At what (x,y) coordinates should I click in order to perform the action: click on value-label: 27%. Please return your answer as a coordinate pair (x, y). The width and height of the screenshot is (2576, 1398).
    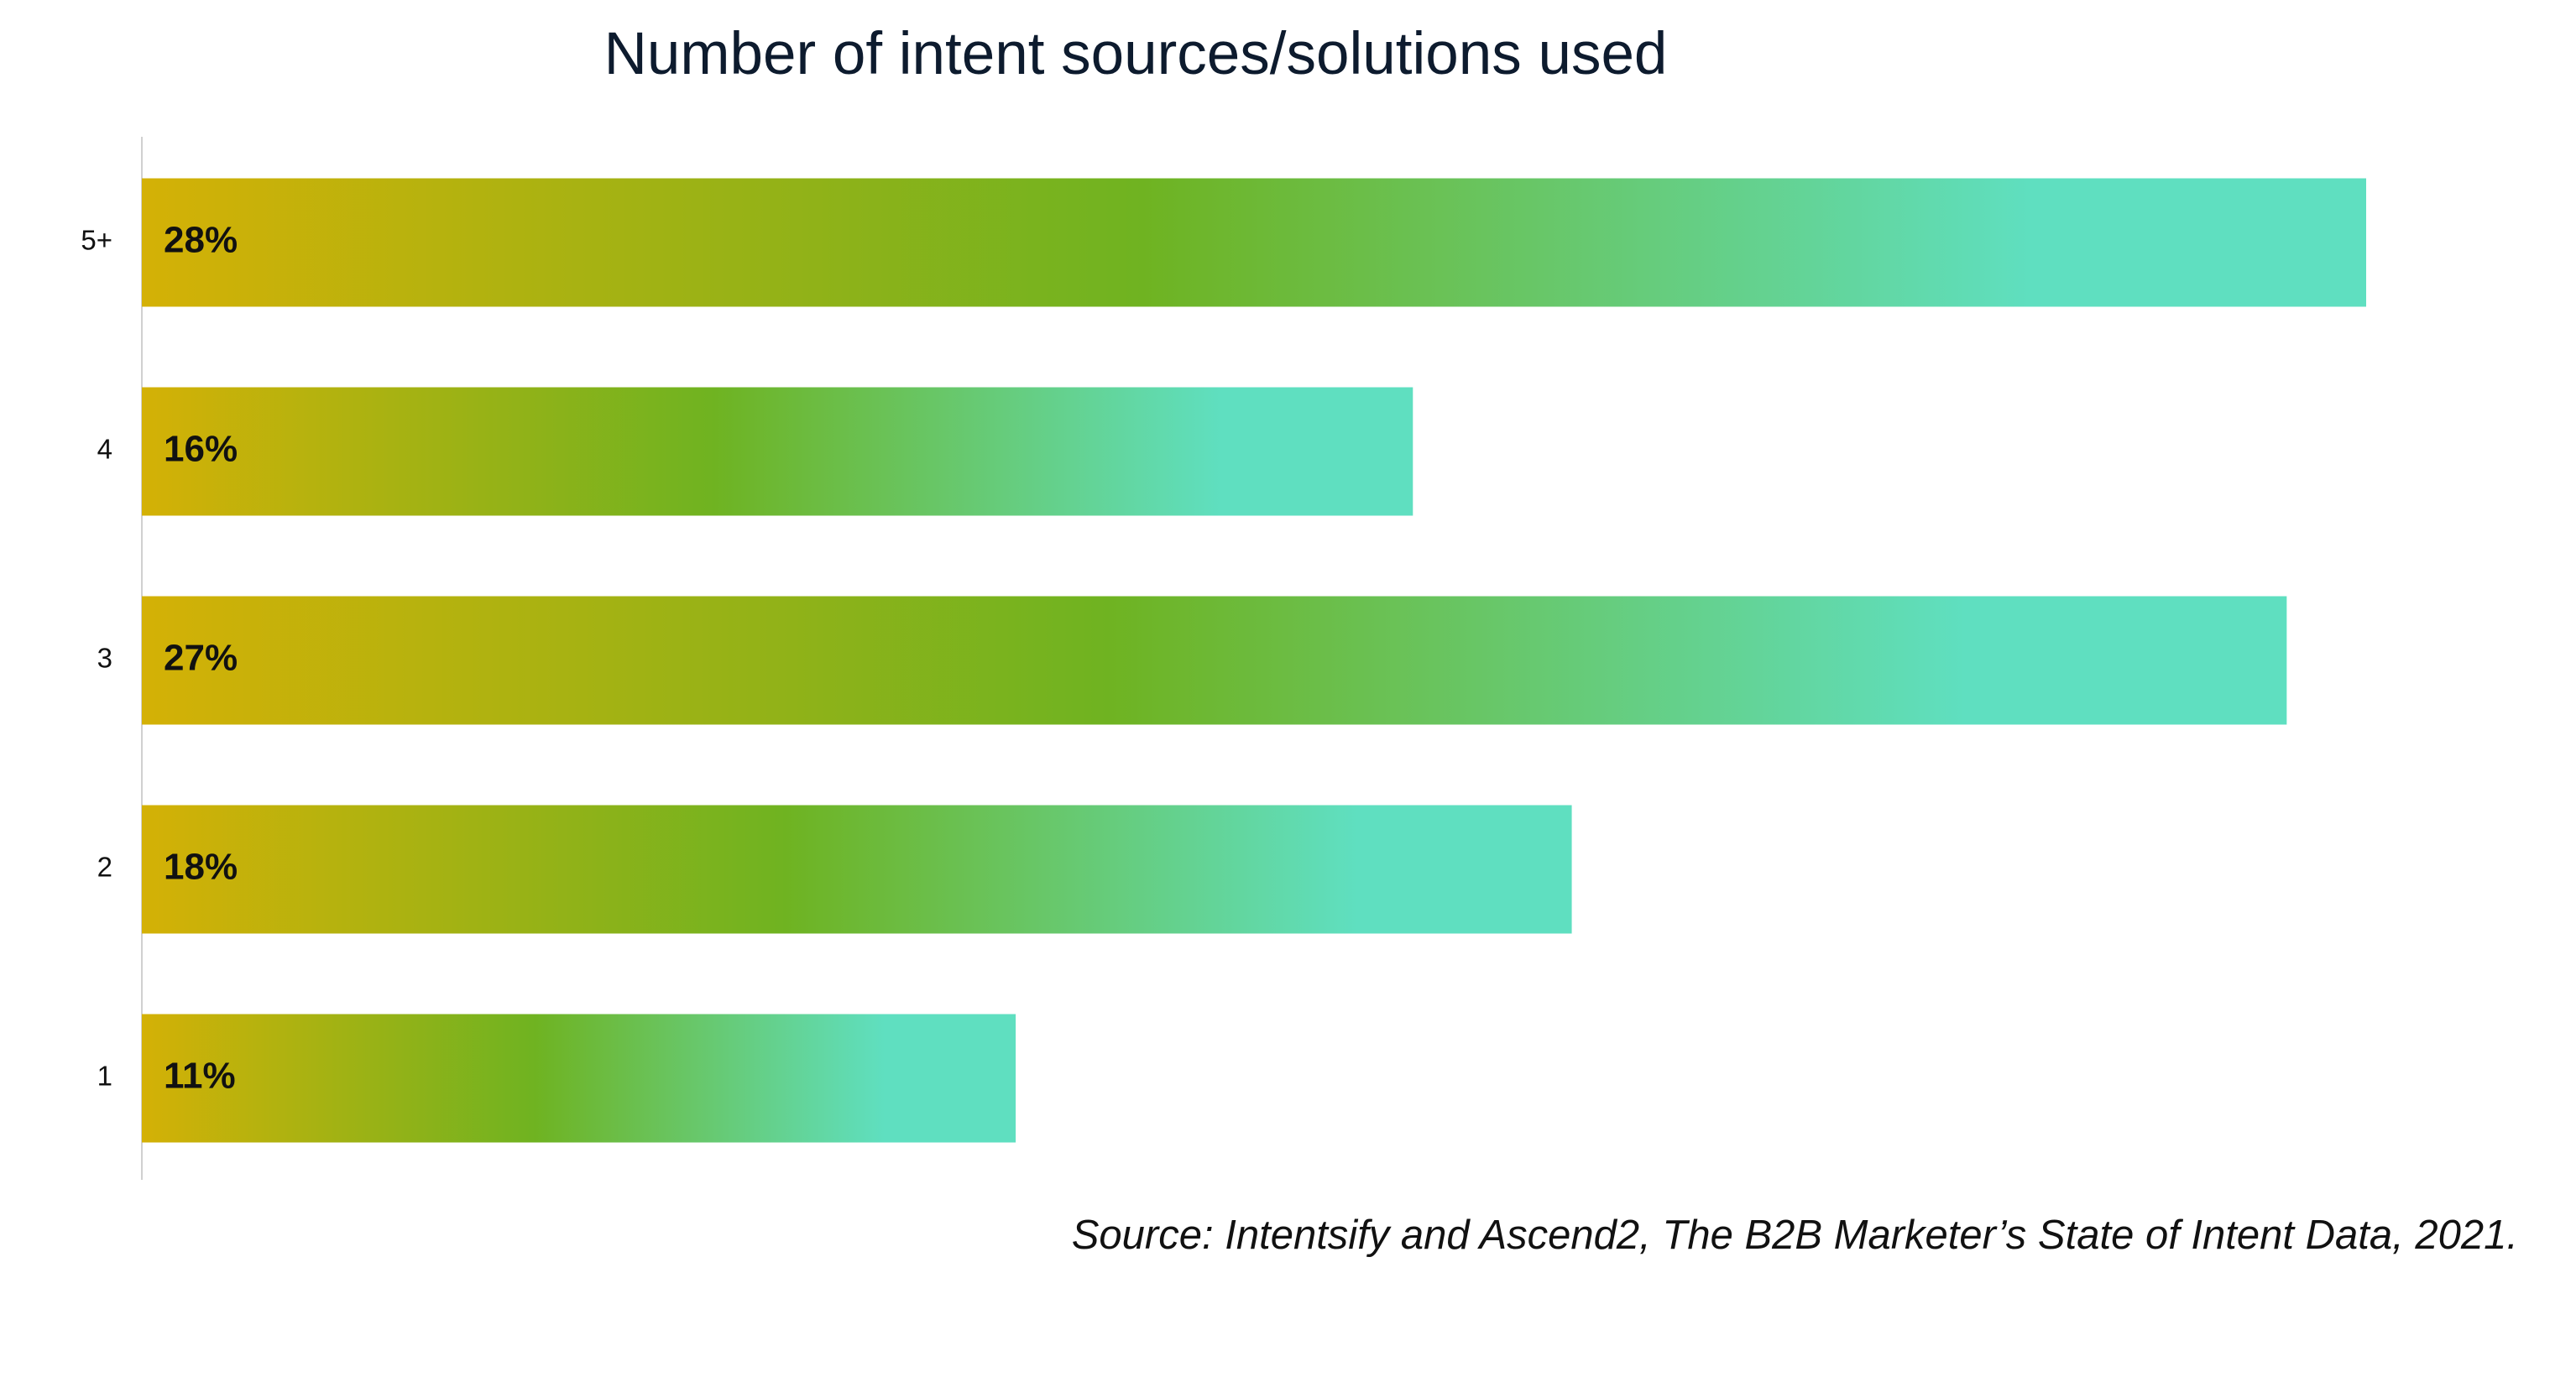
    Looking at the image, I should click on (201, 658).